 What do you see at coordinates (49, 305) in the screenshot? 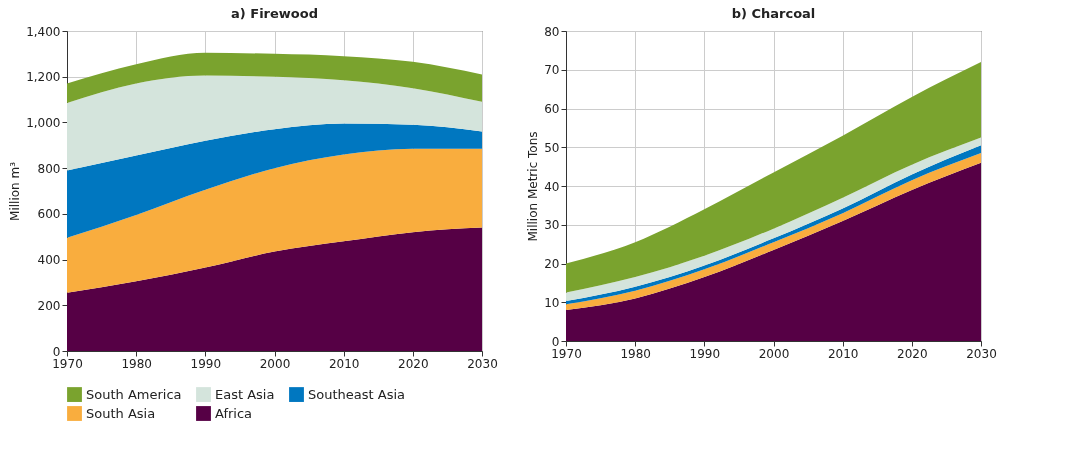
I see `y-tick-label: 200` at bounding box center [49, 305].